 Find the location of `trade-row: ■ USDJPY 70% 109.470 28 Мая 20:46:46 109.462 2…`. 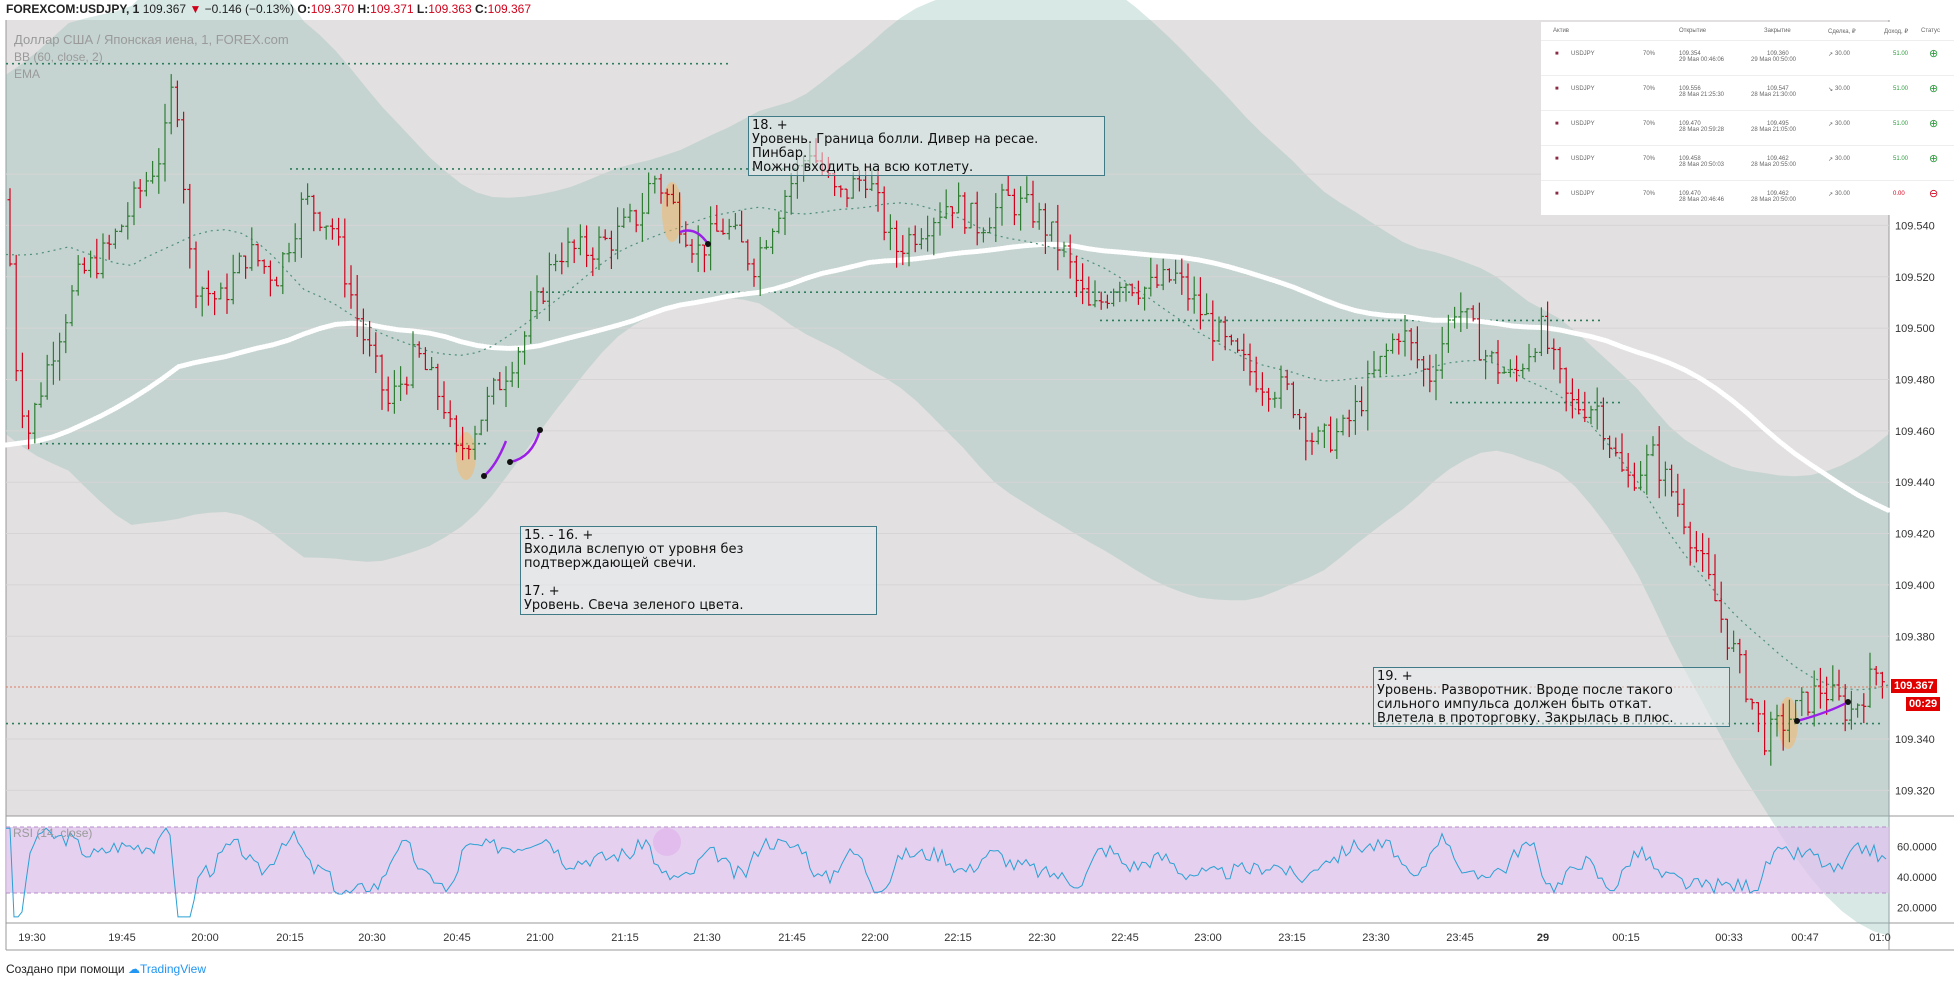

trade-row: ■ USDJPY 70% 109.470 28 Мая 20:46:46 109.462 2… is located at coordinates (1747, 198).